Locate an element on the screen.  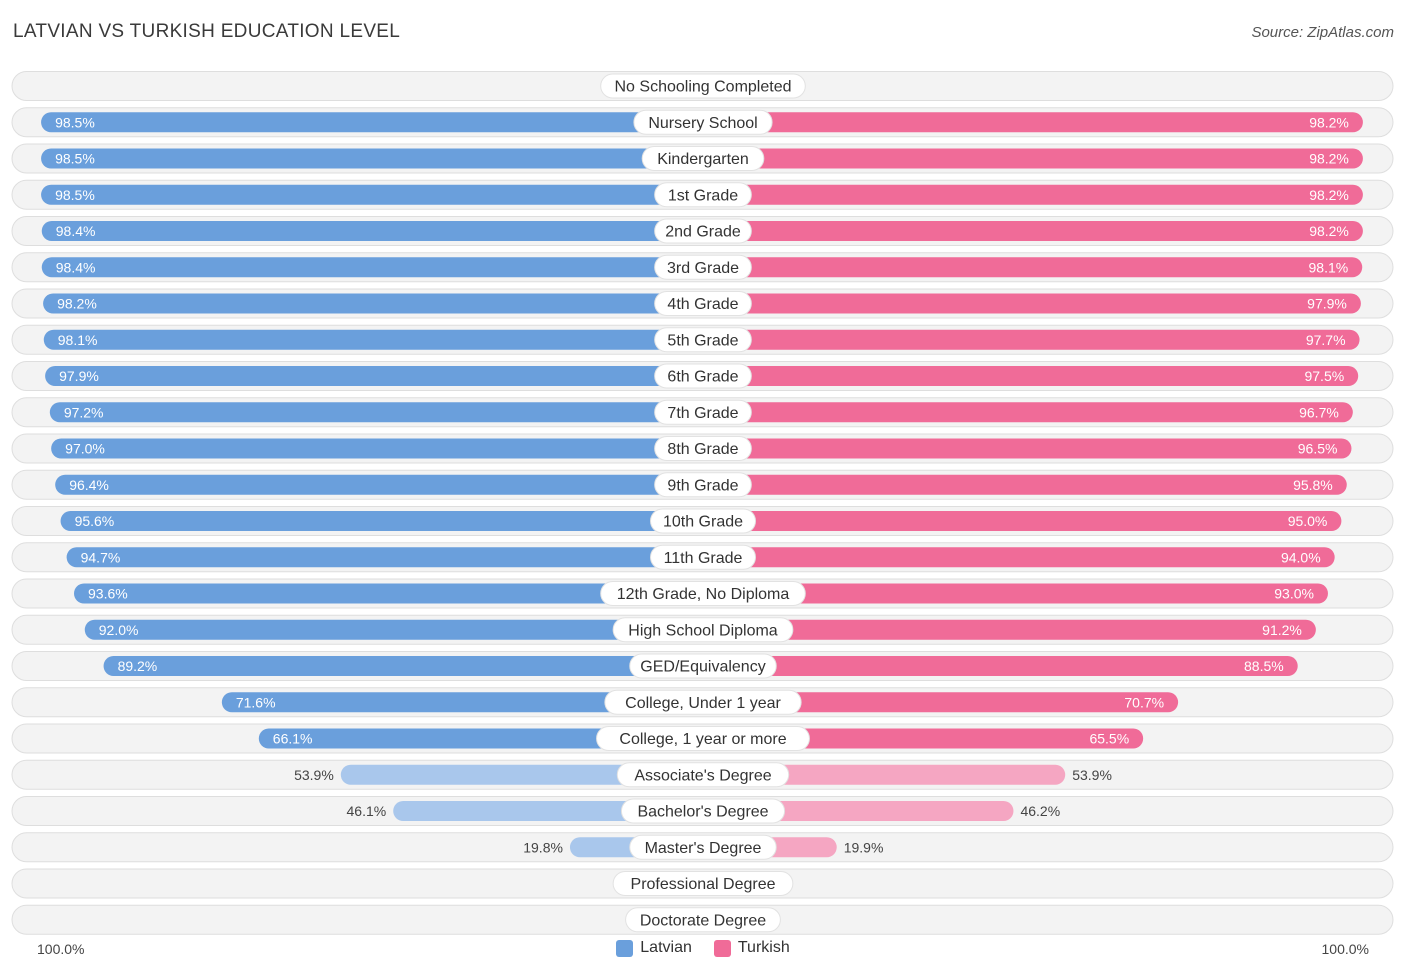
value-label-latvian: 96.4% is located at coordinates (89, 485).